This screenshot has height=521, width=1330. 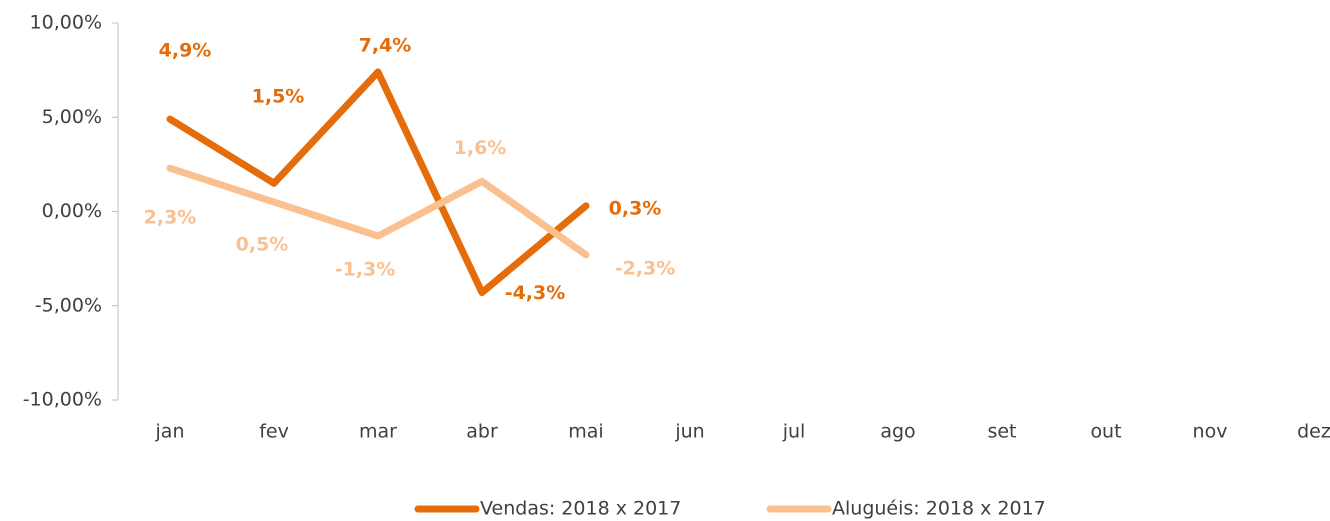 I want to click on data-label: 0,5%, so click(x=262, y=245).